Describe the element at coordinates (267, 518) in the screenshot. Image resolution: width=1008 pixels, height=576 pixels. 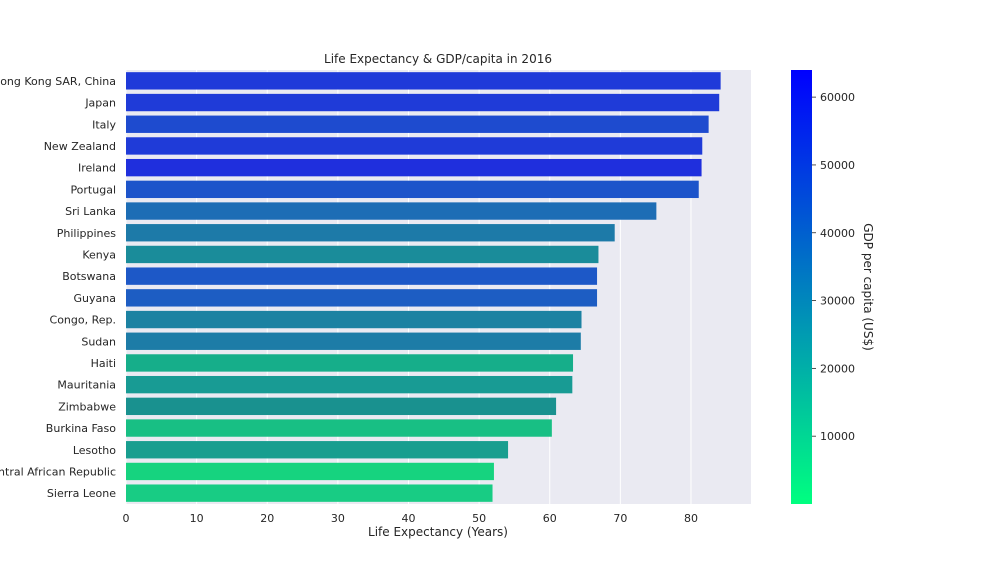
I see `x-tick-label: 20` at that location.